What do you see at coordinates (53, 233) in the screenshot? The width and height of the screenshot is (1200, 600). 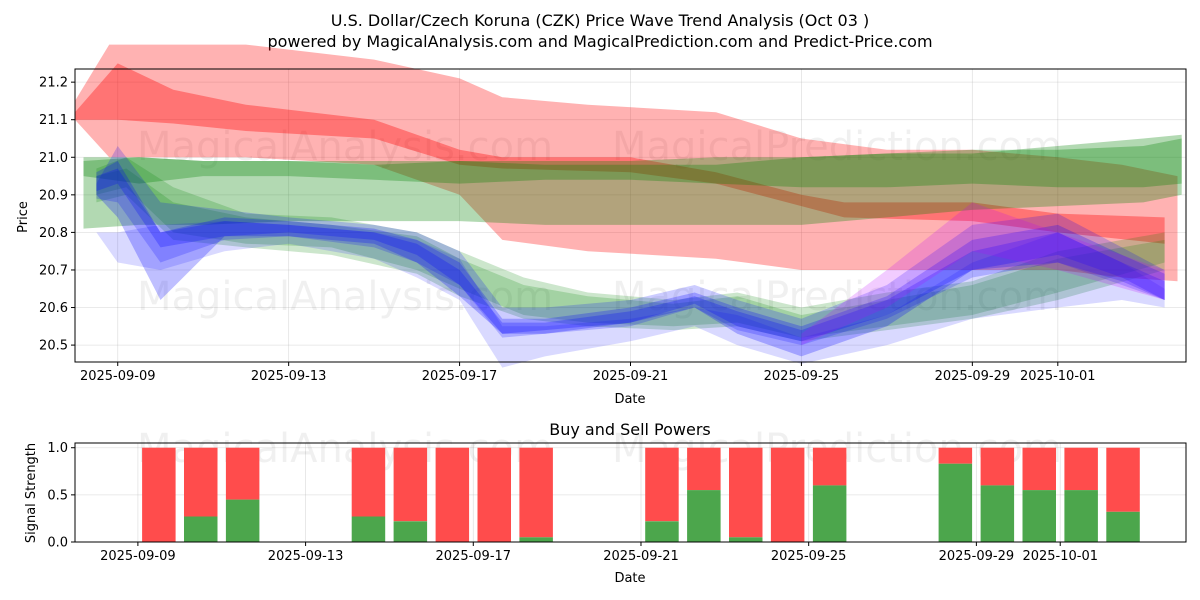 I see `price-y-tick-label: 20.8` at bounding box center [53, 233].